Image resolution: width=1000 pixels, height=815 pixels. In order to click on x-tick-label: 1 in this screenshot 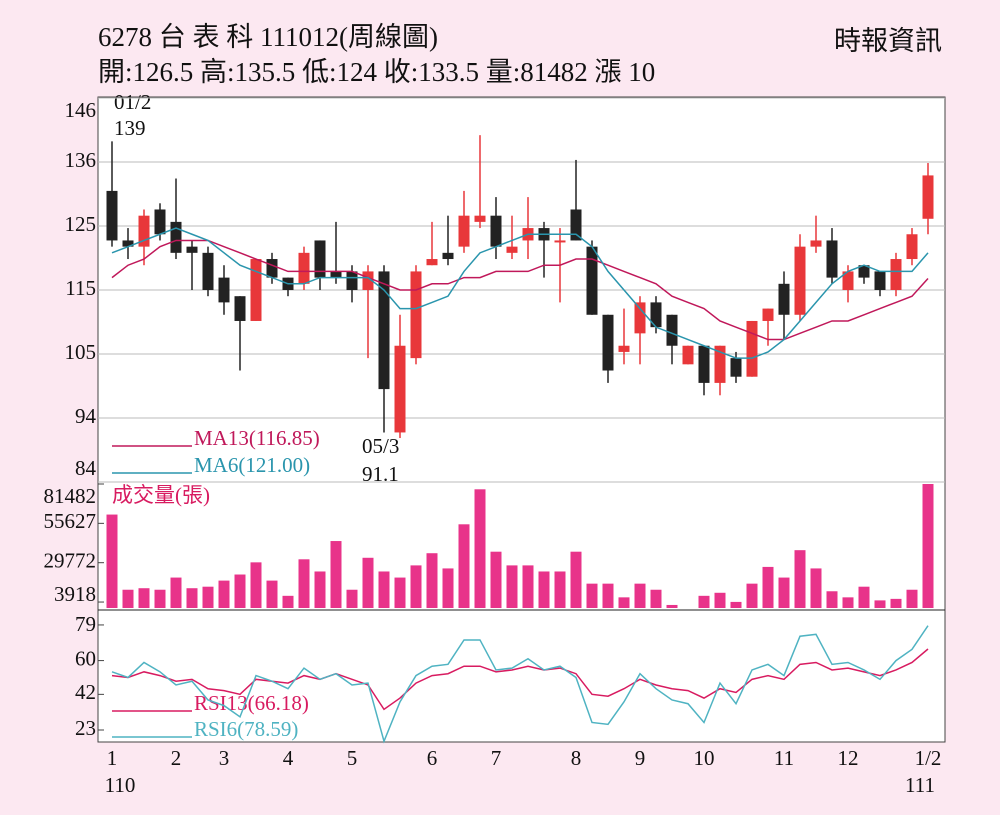, I will do `click(112, 758)`.